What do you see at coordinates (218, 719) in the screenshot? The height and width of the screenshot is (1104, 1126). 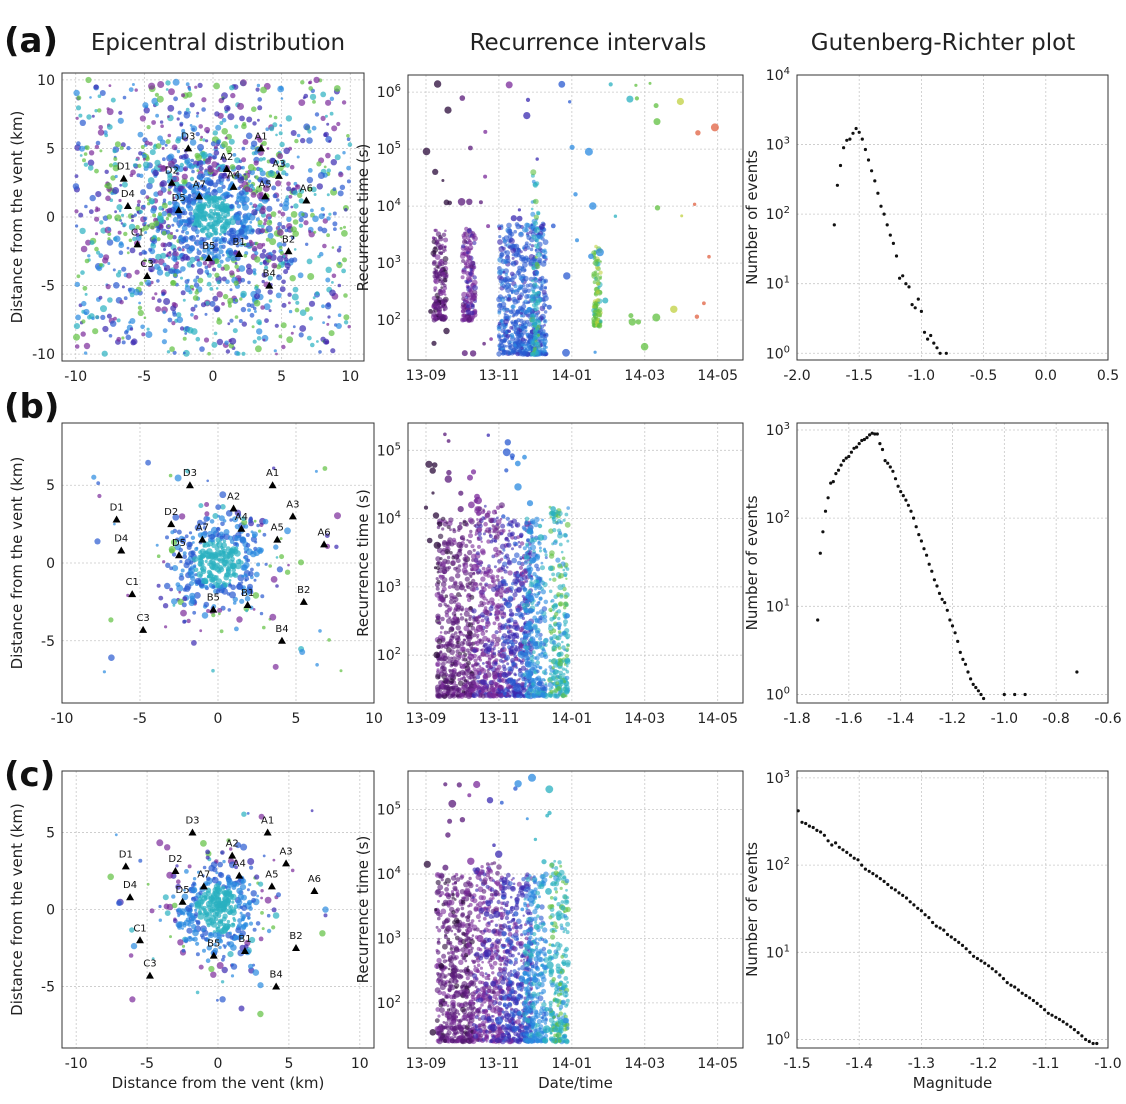 I see `epi-b-x-tick-label: 0` at bounding box center [218, 719].